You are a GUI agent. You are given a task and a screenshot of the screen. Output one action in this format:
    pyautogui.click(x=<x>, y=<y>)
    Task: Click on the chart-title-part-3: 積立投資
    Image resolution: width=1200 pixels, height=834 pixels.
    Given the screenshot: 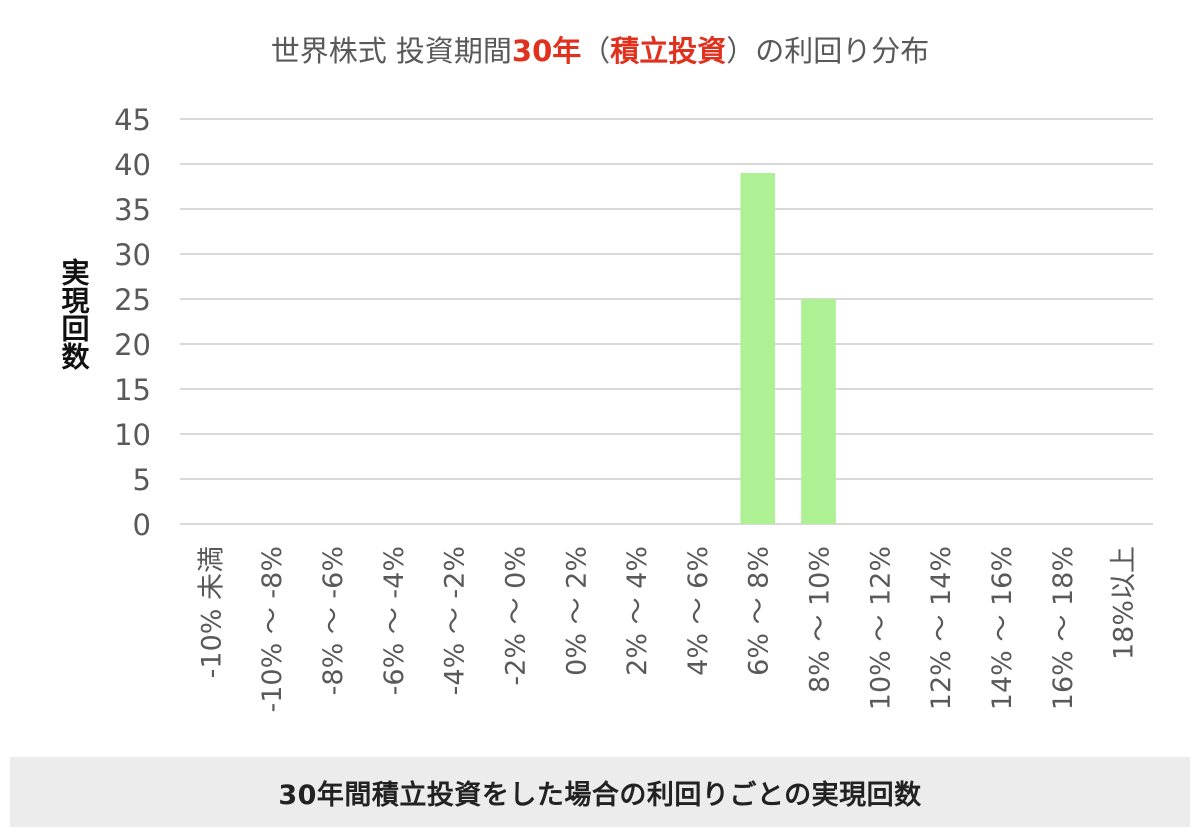 What is the action you would take?
    pyautogui.click(x=668, y=51)
    